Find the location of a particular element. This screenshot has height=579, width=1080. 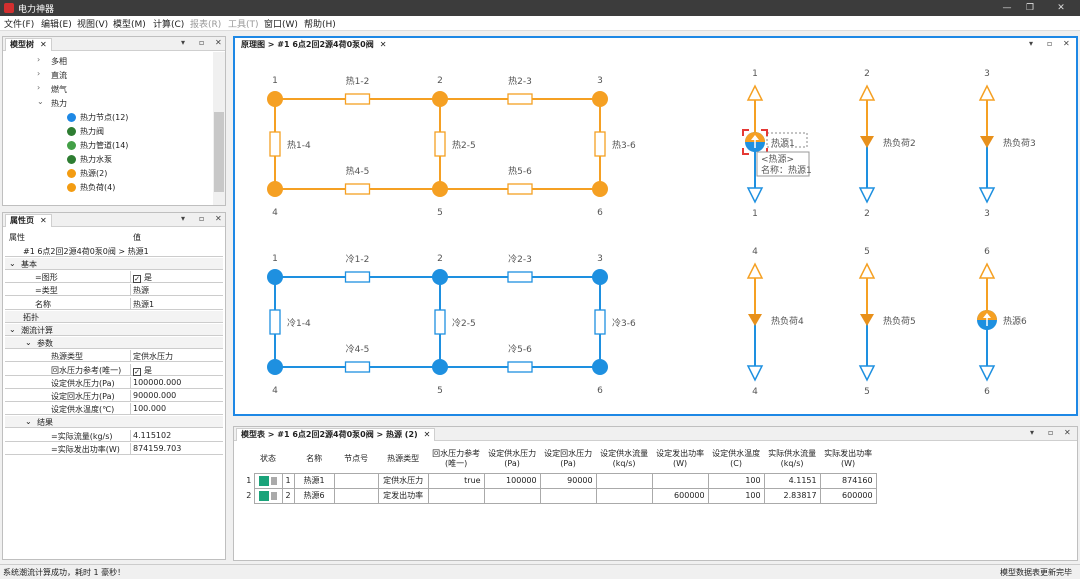

table-cell: 热源1 is located at coordinates (314, 480).